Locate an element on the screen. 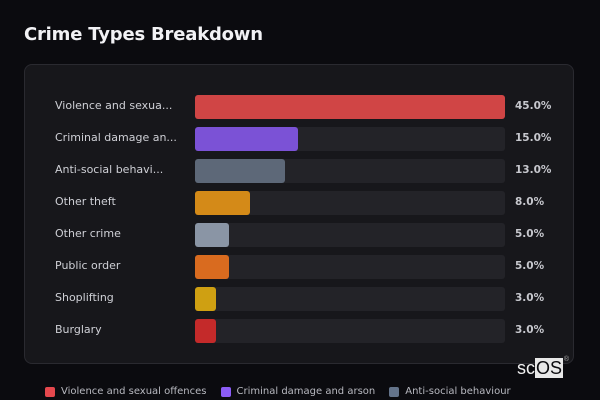  watermark-logo: scOS ® is located at coordinates (543, 367).